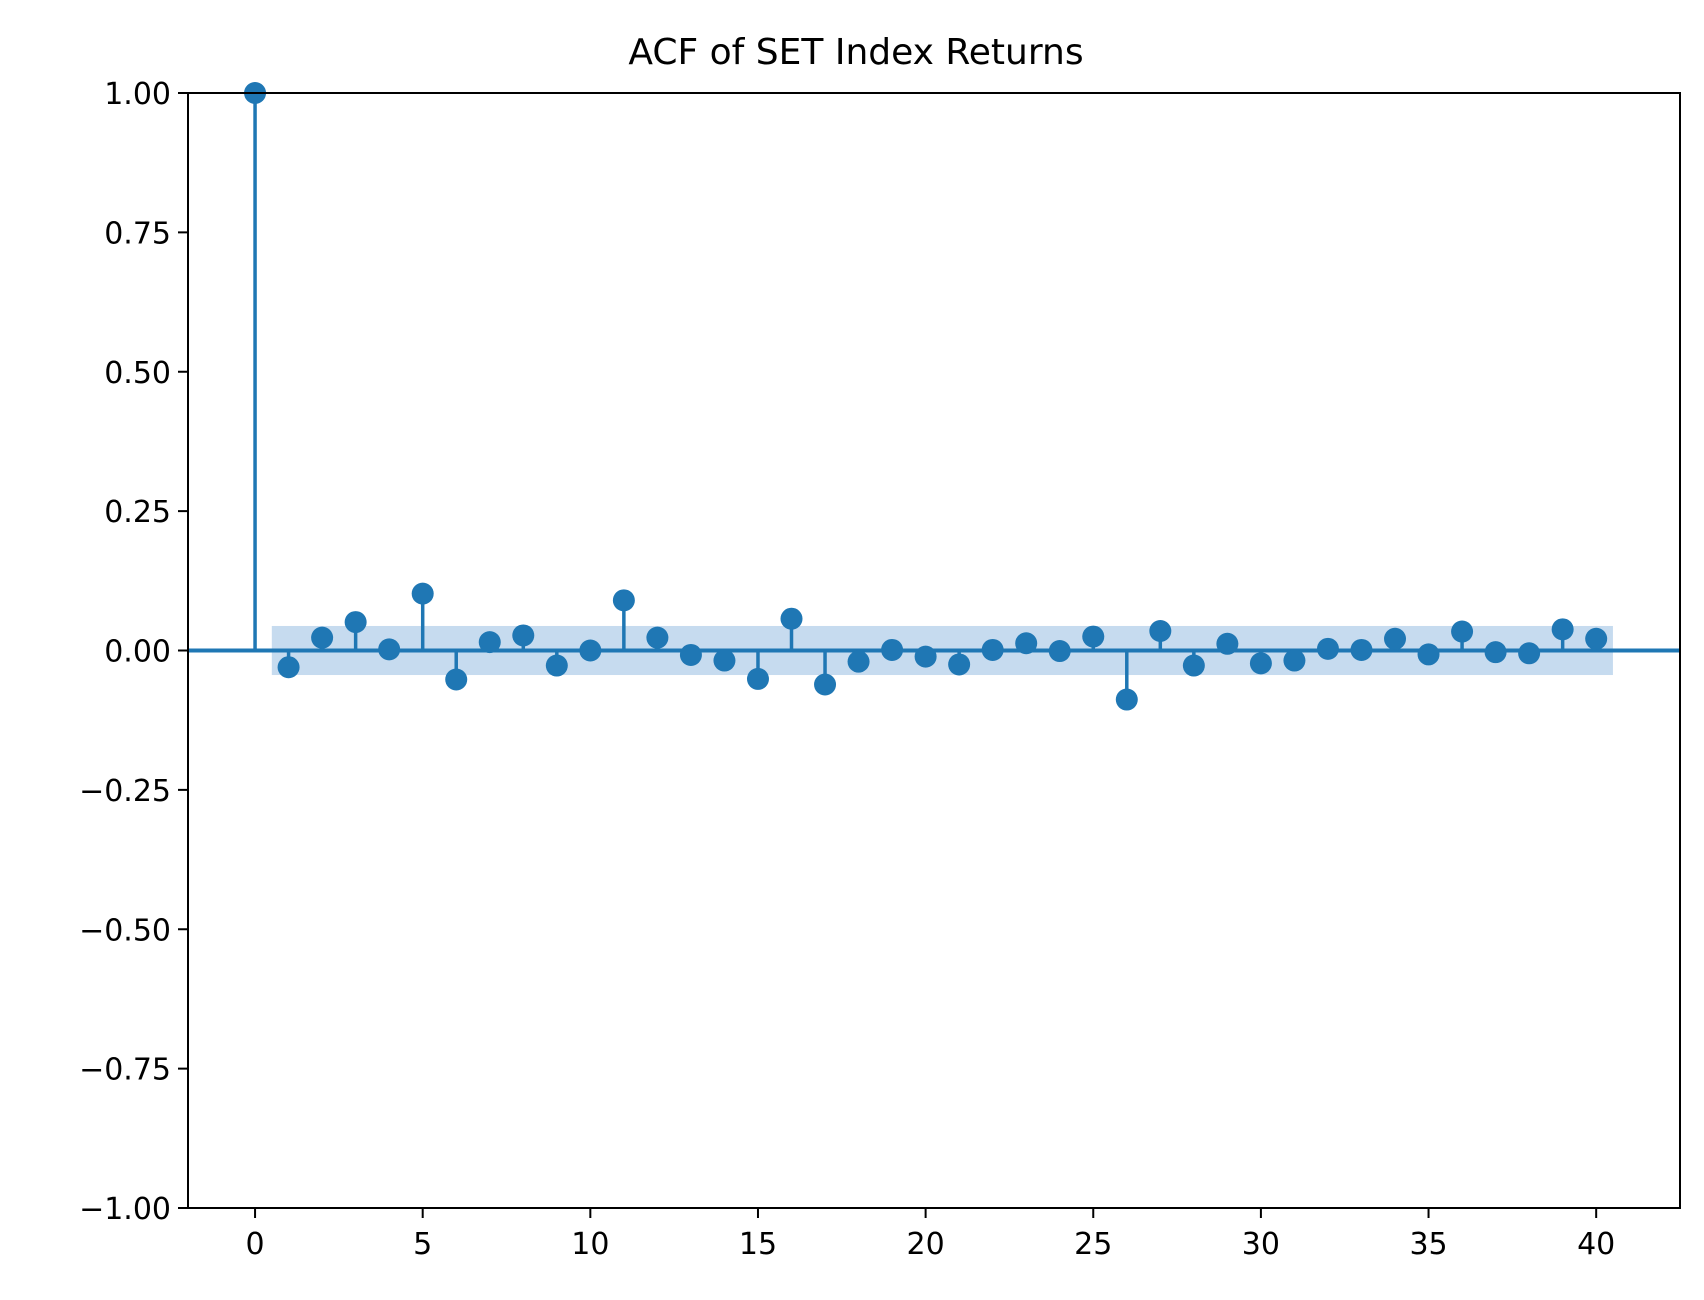 Image resolution: width=1704 pixels, height=1300 pixels. What do you see at coordinates (137, 373) in the screenshot?
I see `y-tick-label: 0.50` at bounding box center [137, 373].